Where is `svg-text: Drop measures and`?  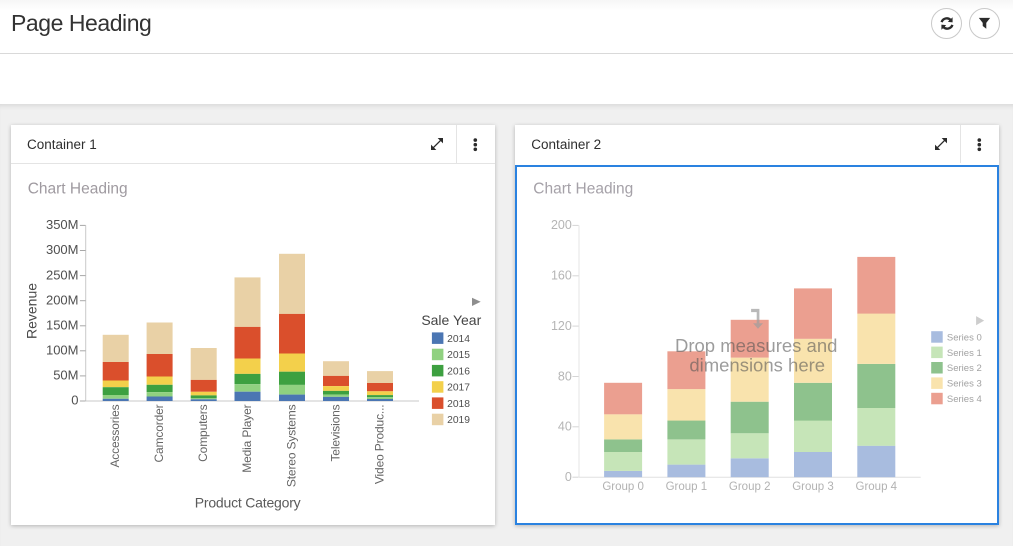 svg-text: Drop measures and is located at coordinates (756, 345).